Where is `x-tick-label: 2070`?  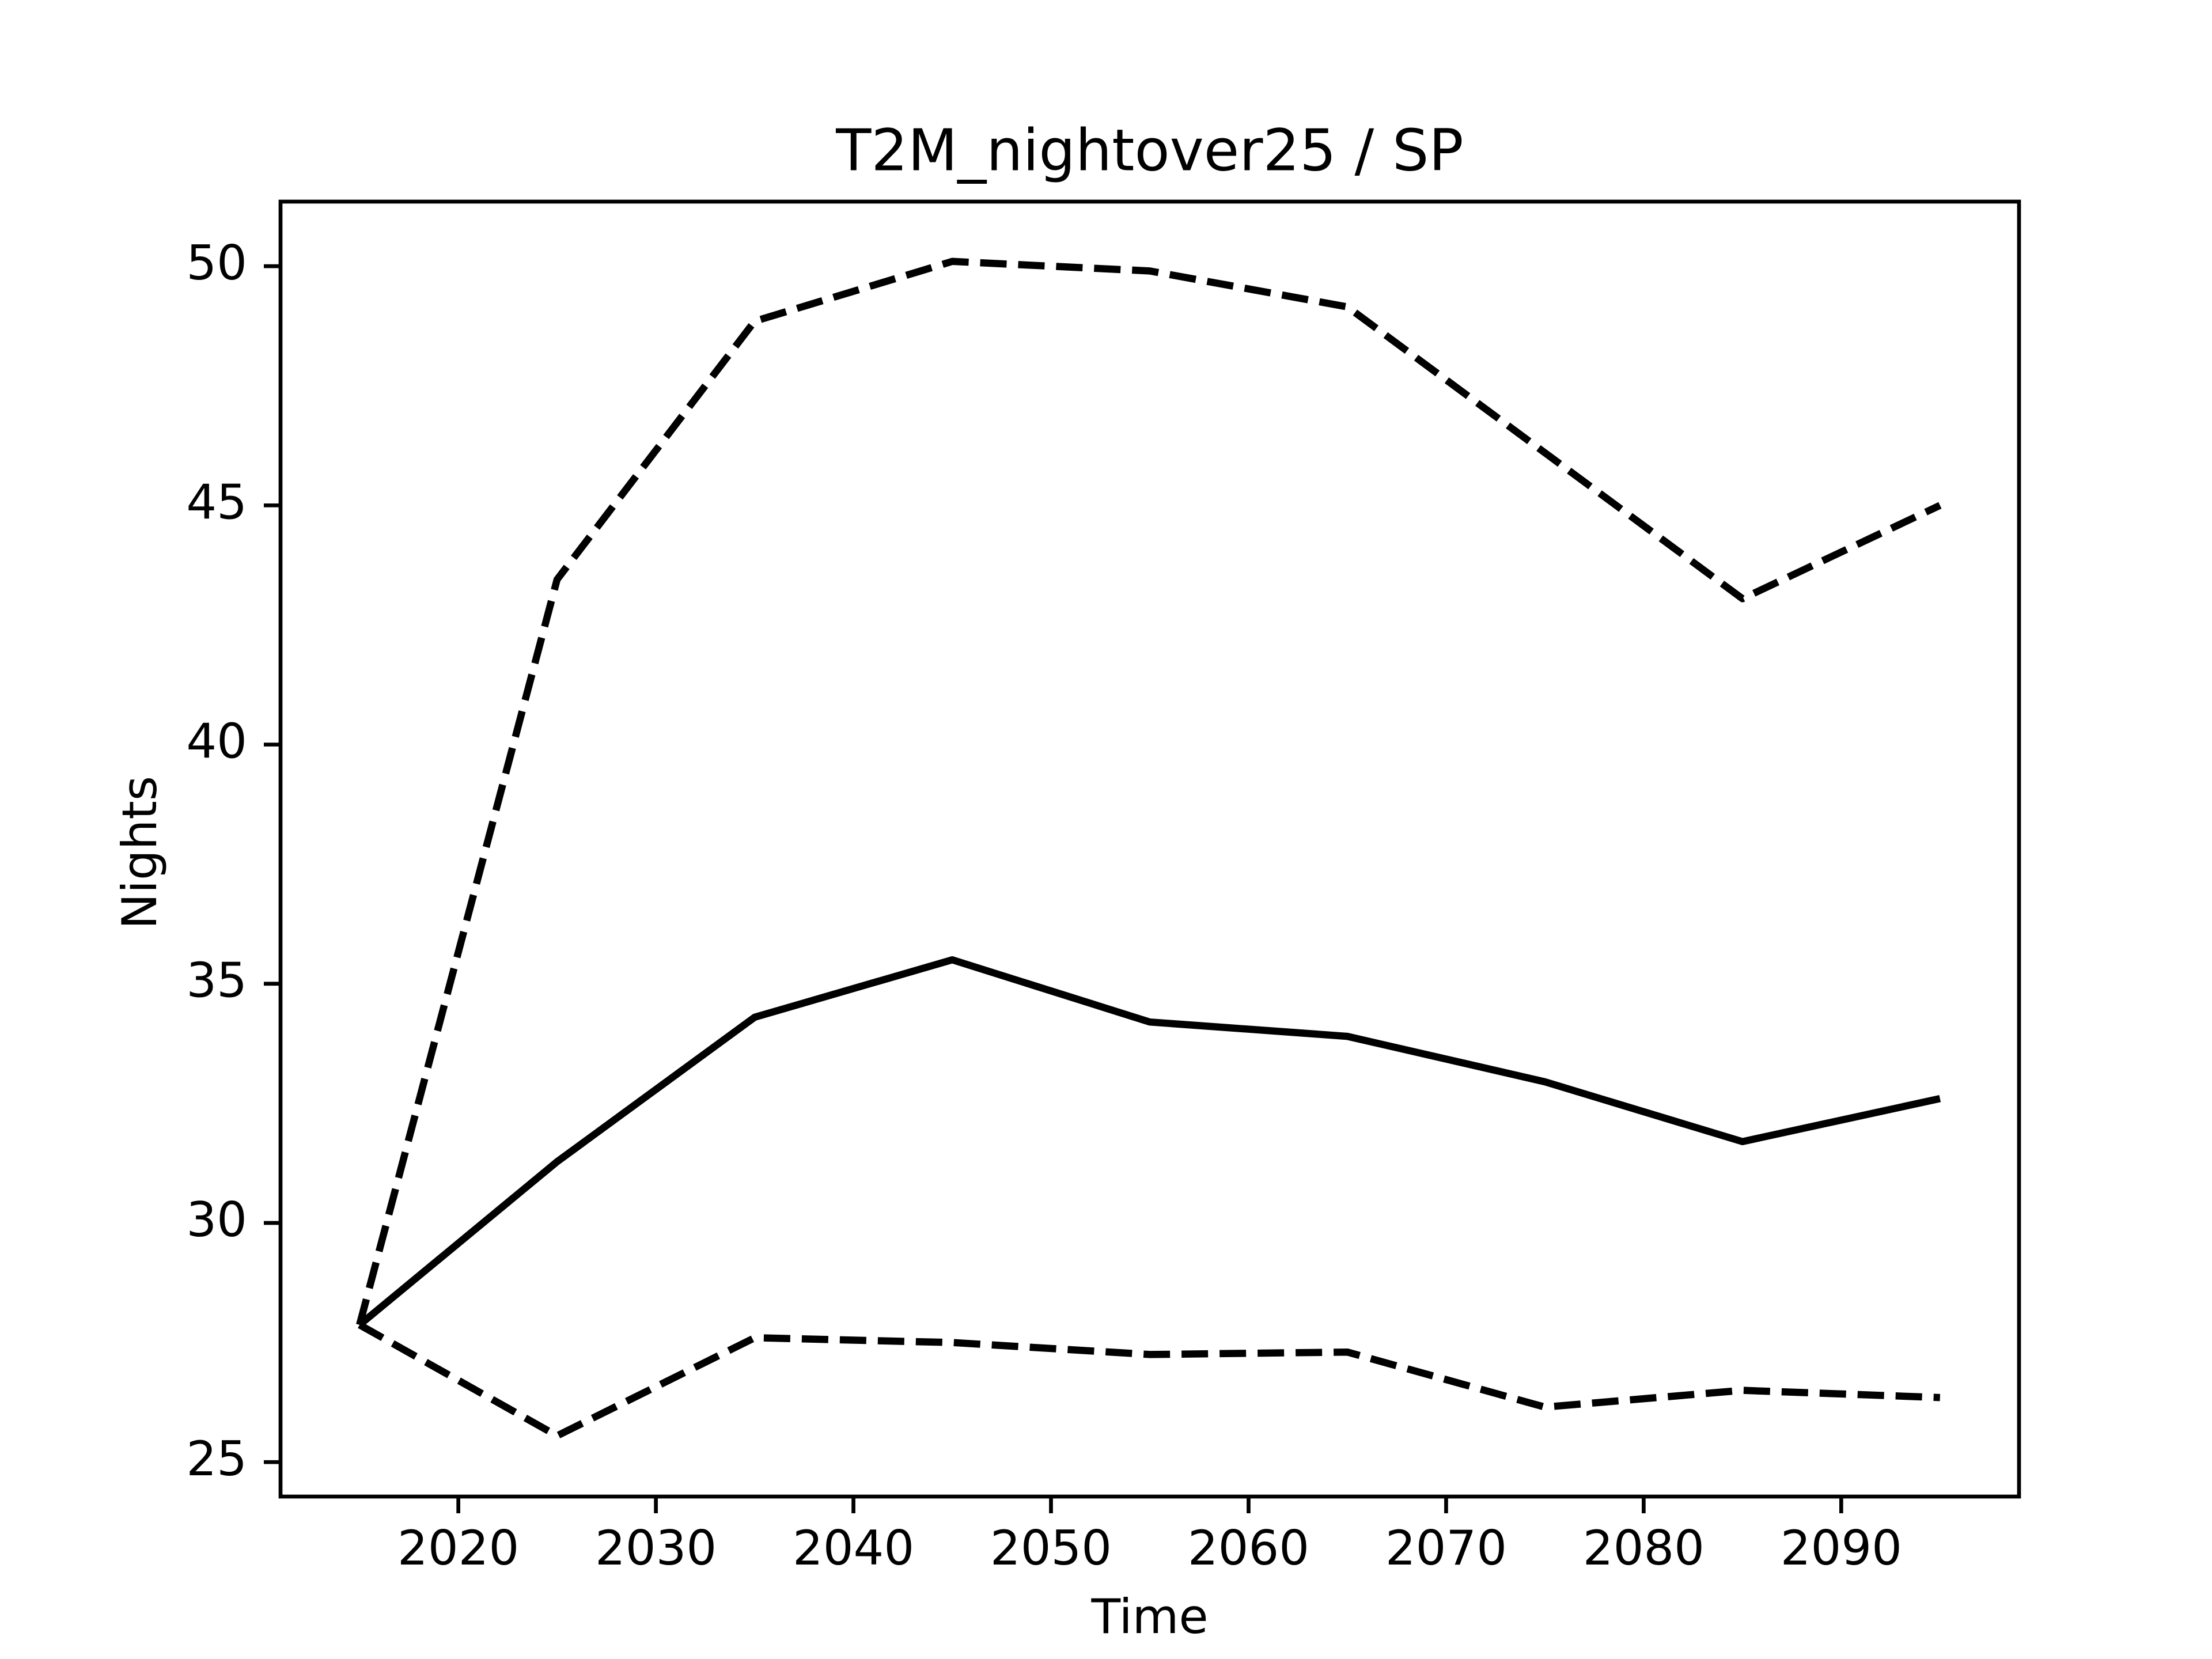
x-tick-label: 2070 is located at coordinates (1446, 1548).